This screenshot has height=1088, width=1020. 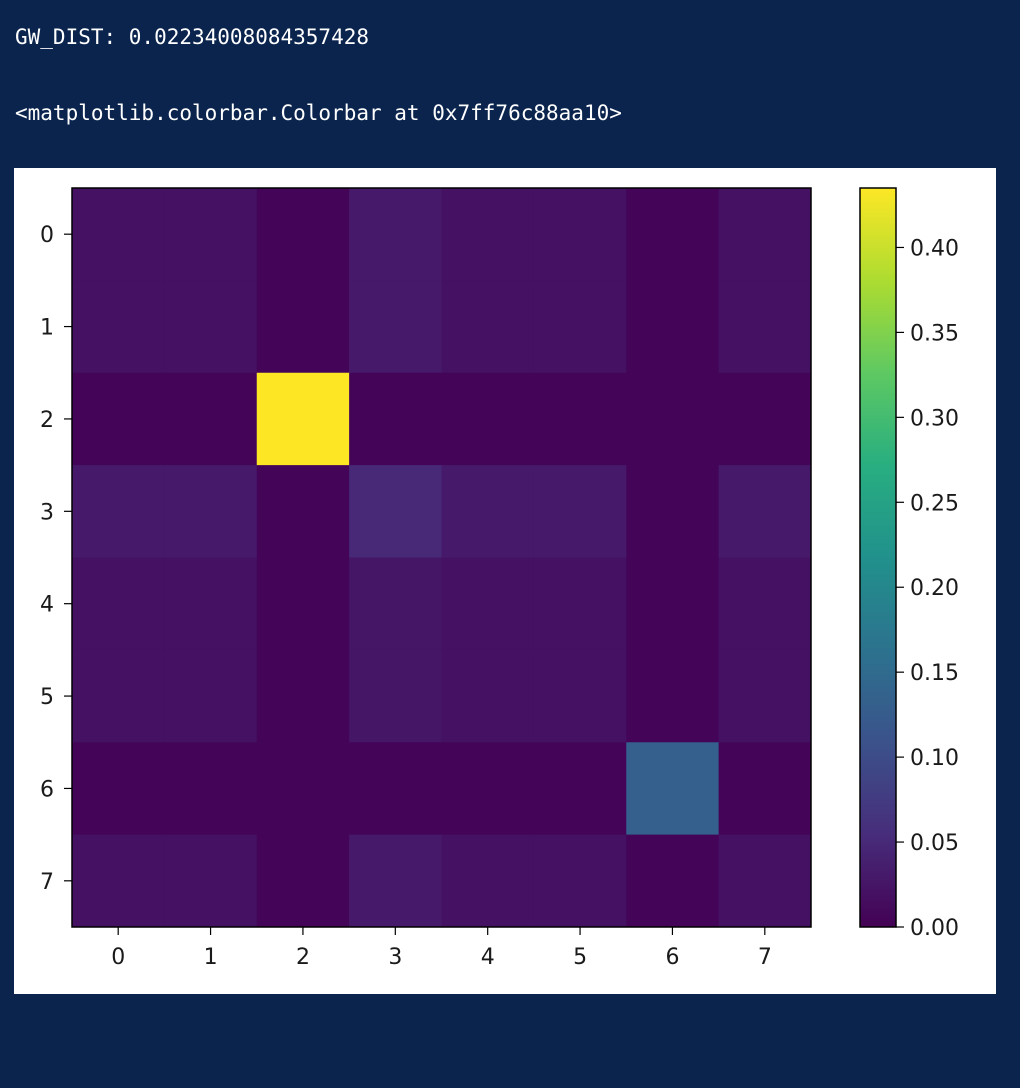 What do you see at coordinates (118, 234) in the screenshot?
I see `heatmap-cell-r0-c0` at bounding box center [118, 234].